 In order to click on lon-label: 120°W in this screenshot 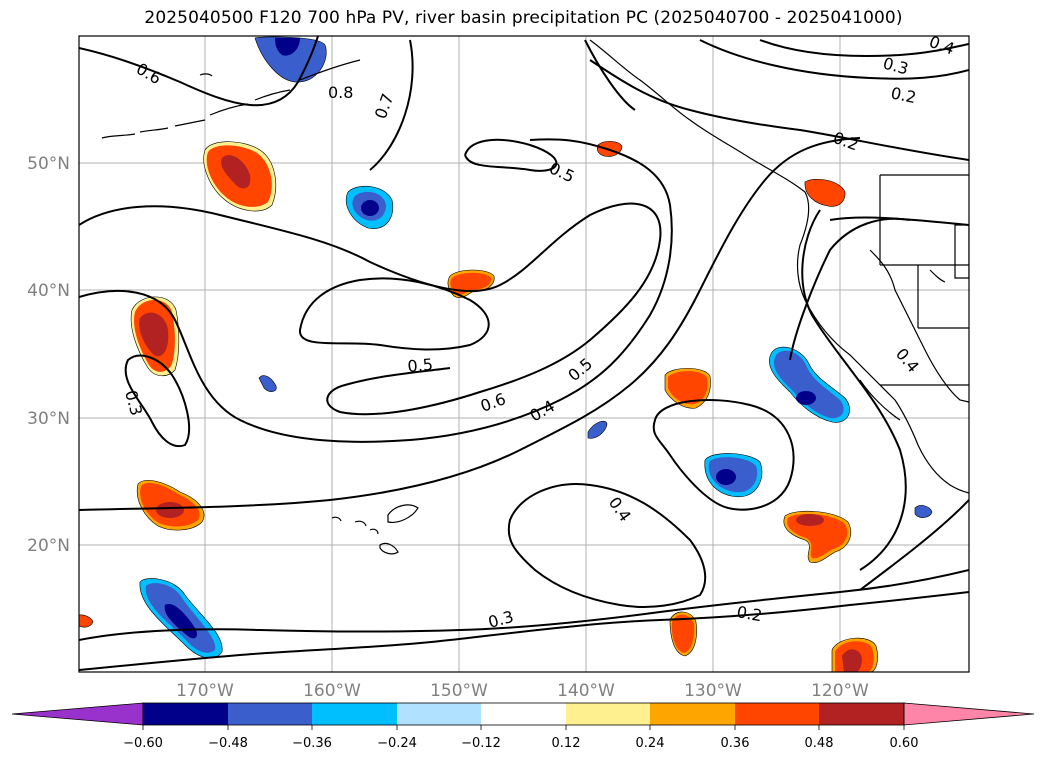, I will do `click(840, 691)`.